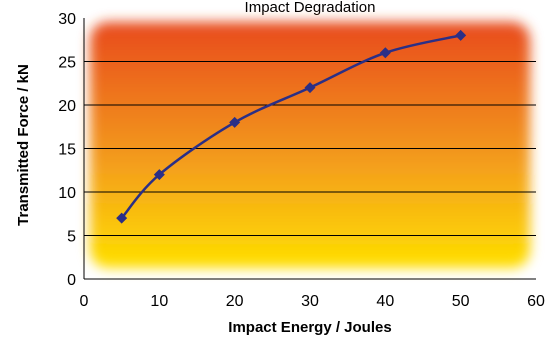 Image resolution: width=553 pixels, height=342 pixels. Describe the element at coordinates (67, 63) in the screenshot. I see `y-tick-label: 25` at that location.